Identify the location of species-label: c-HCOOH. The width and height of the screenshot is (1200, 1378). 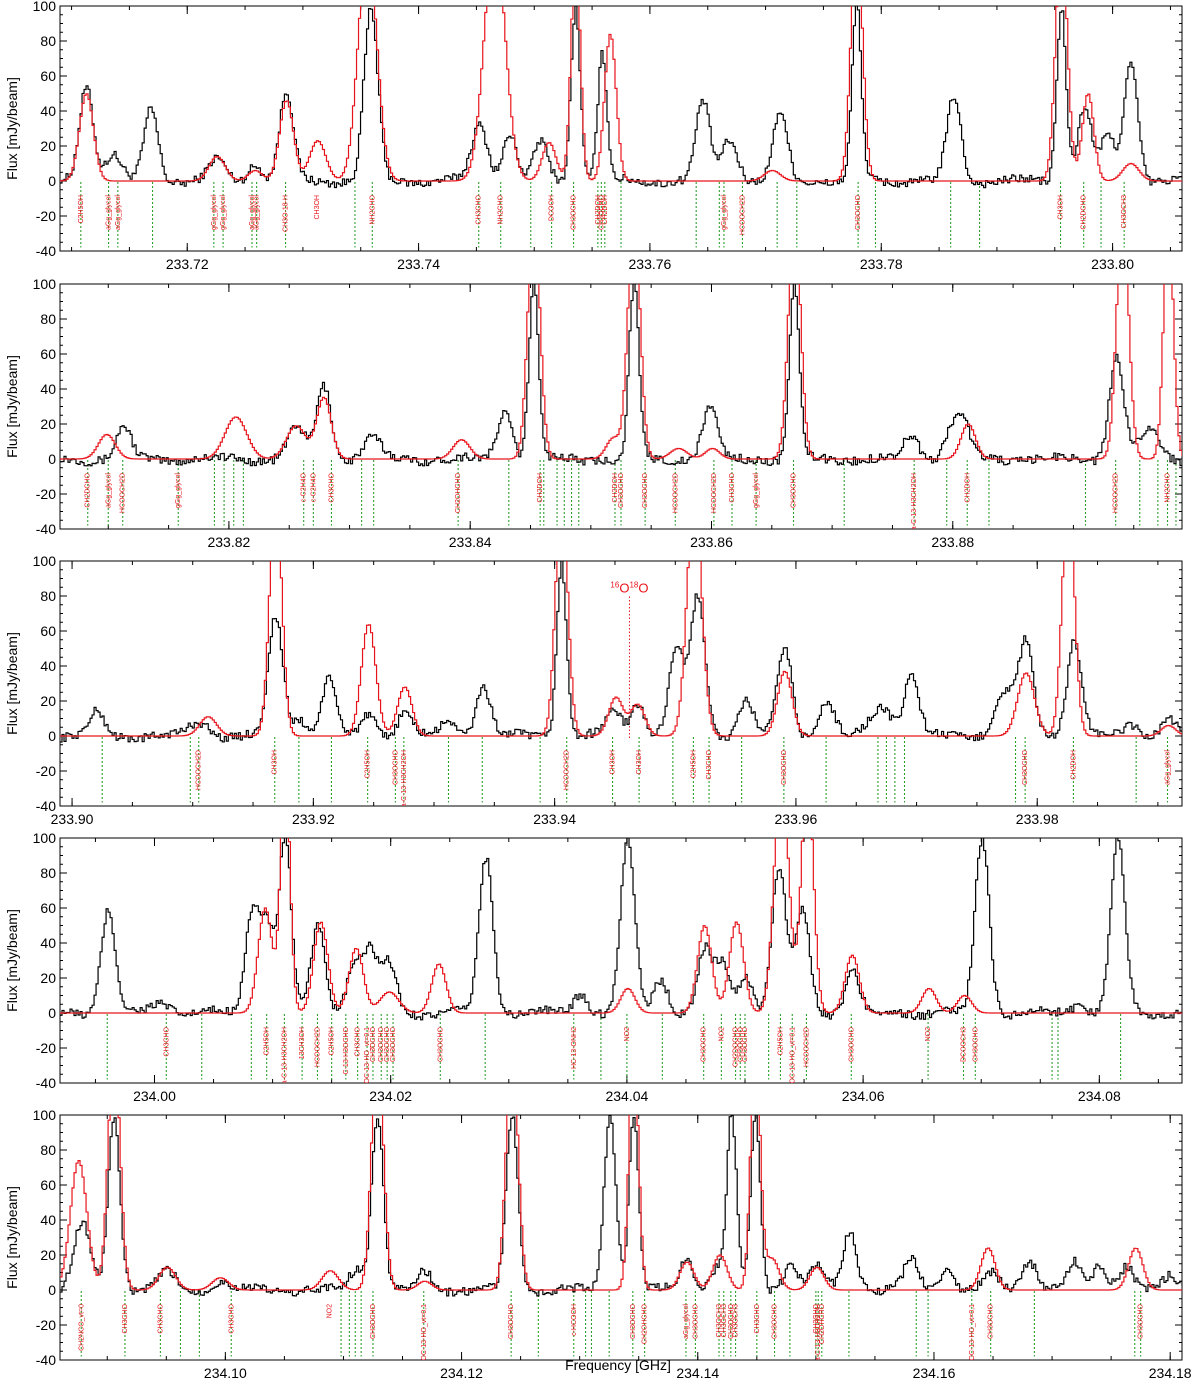
(574, 1320).